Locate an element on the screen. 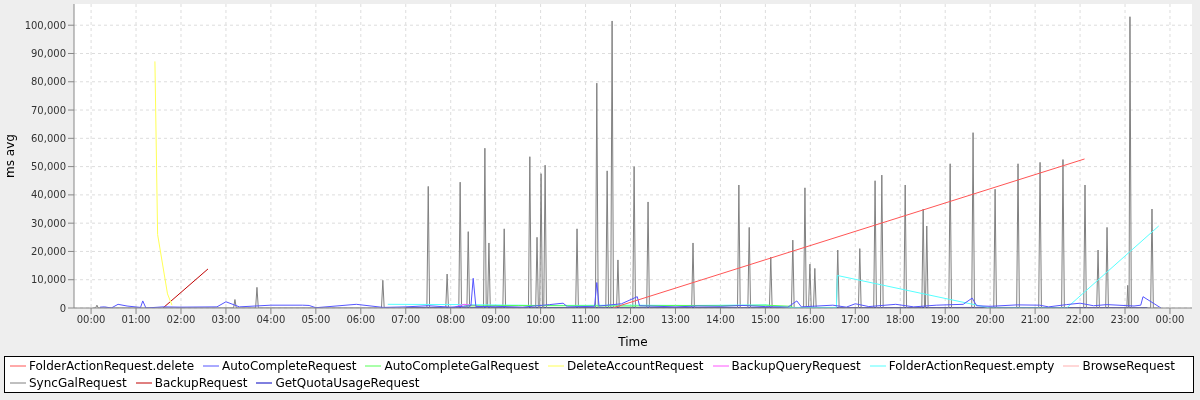 The height and width of the screenshot is (400, 1200). y-tick-label: 90,000 is located at coordinates (48, 54).